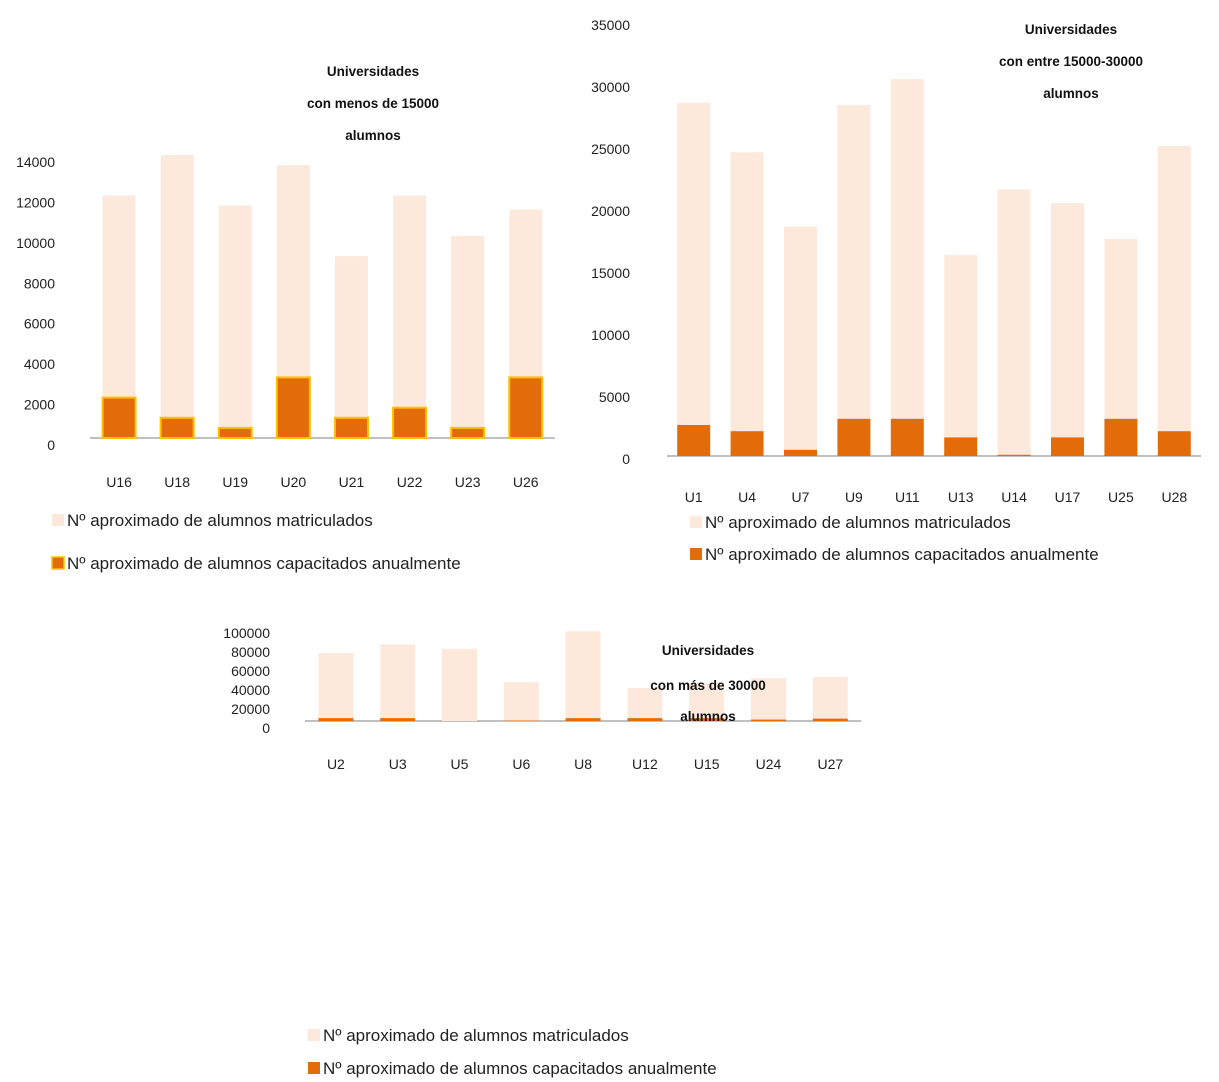 The image size is (1219, 1082). I want to click on x-tick-label: U11, so click(907, 497).